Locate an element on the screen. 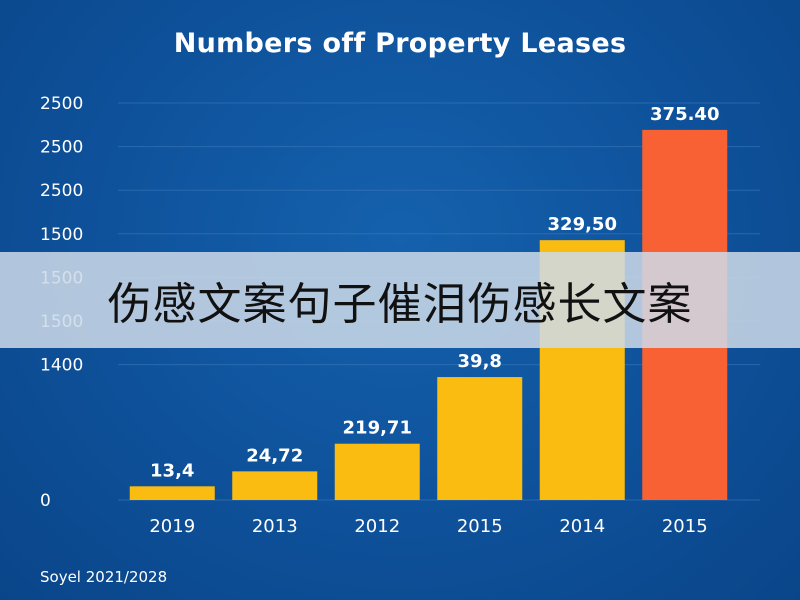  x-category-label: 2013 is located at coordinates (275, 526).